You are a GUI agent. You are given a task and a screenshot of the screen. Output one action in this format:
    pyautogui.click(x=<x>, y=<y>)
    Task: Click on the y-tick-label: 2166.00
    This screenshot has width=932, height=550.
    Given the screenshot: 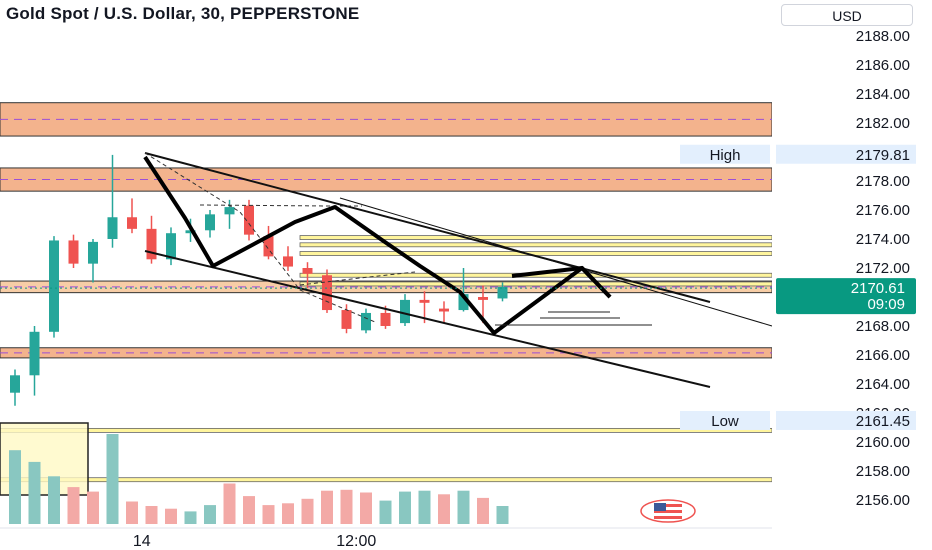 What is the action you would take?
    pyautogui.click(x=883, y=355)
    